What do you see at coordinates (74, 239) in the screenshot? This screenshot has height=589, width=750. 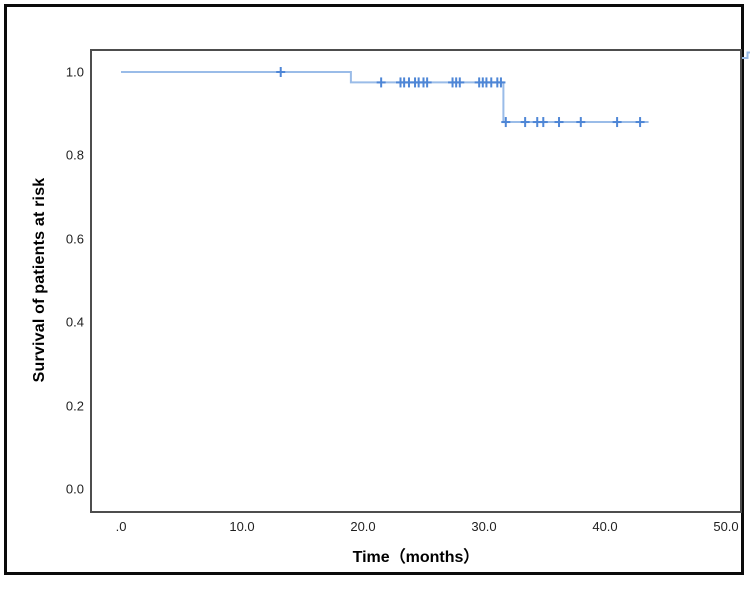 I see `y-tick-label: 0.6` at bounding box center [74, 239].